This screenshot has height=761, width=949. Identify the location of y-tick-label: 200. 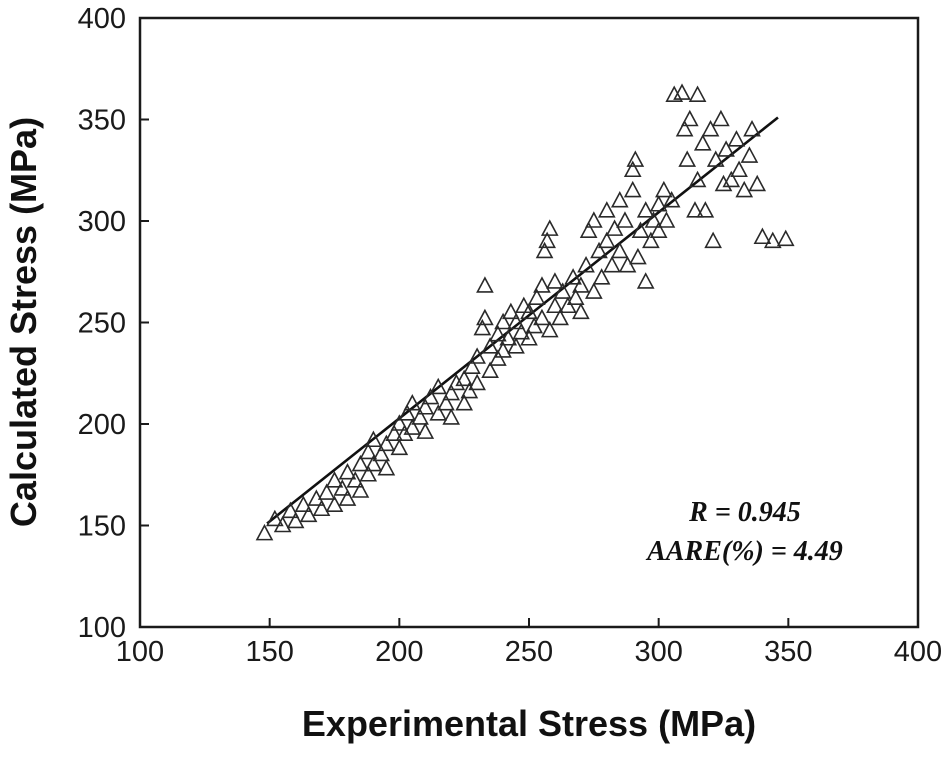
(102, 425).